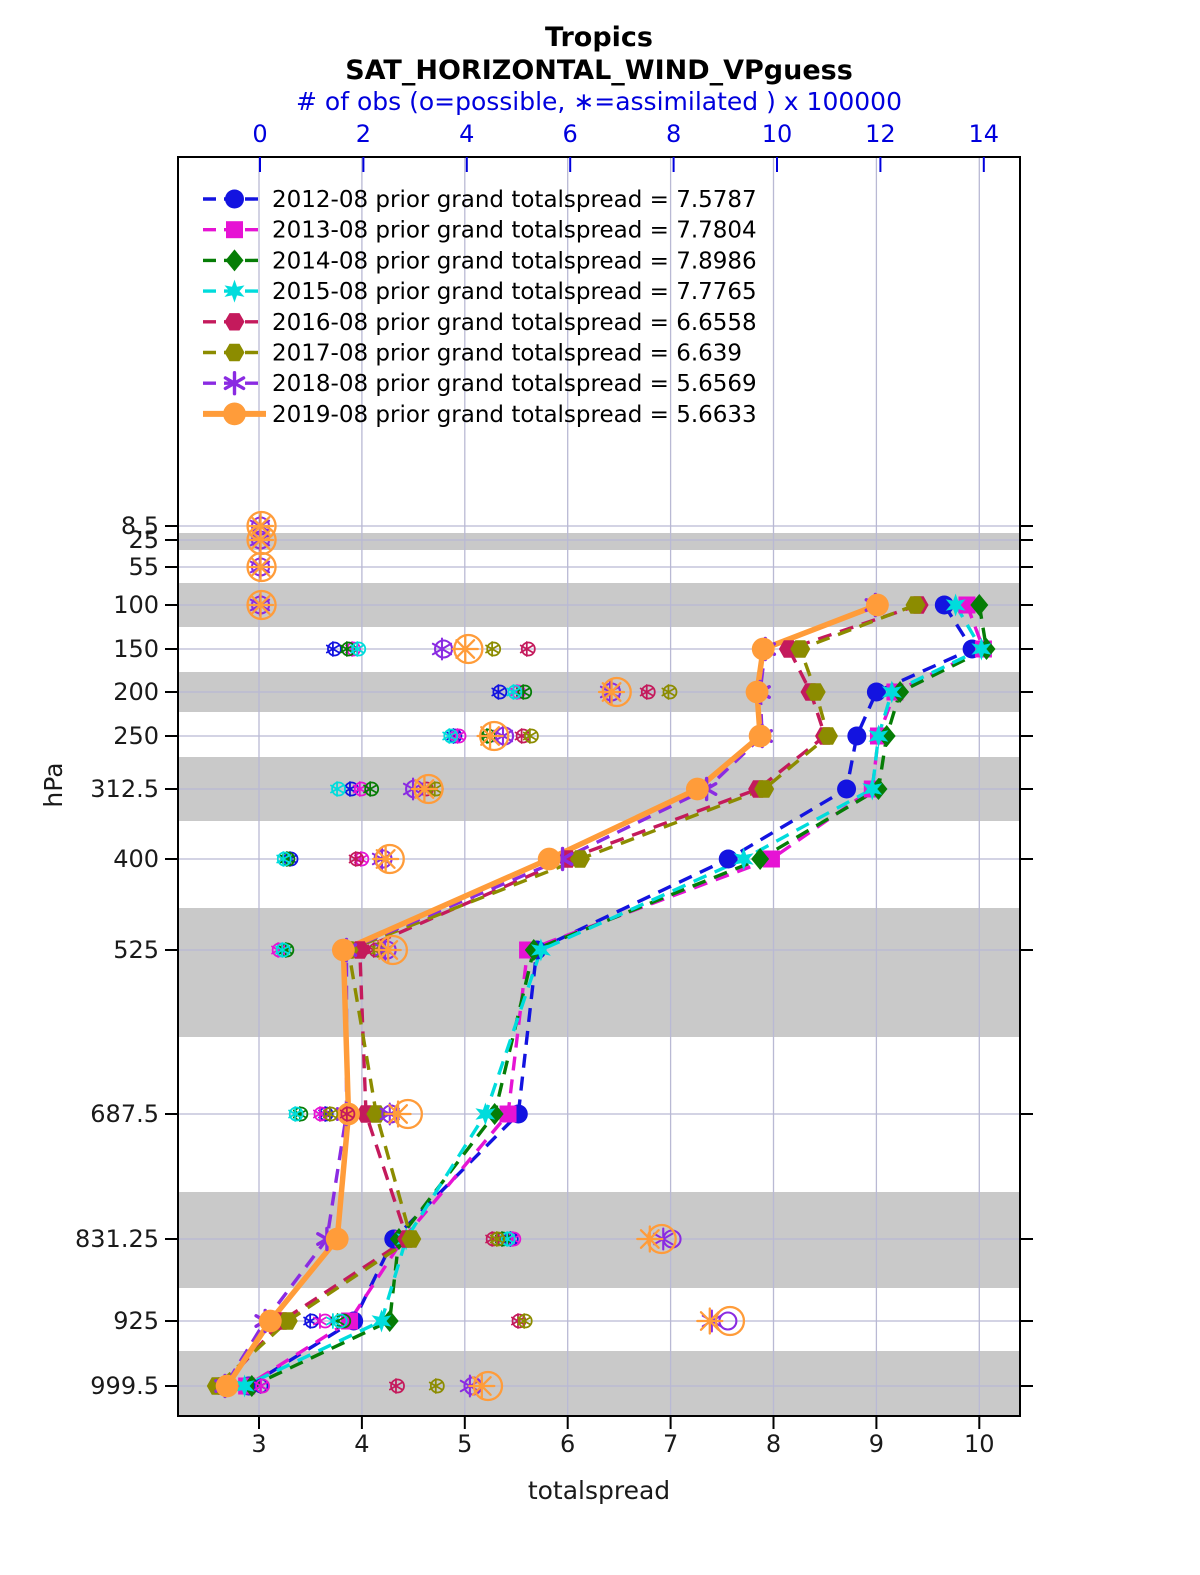  Describe the element at coordinates (599, 70) in the screenshot. I see `chart-subtitle: SAT_HORIZONTAL_WIND_VPguess` at that location.